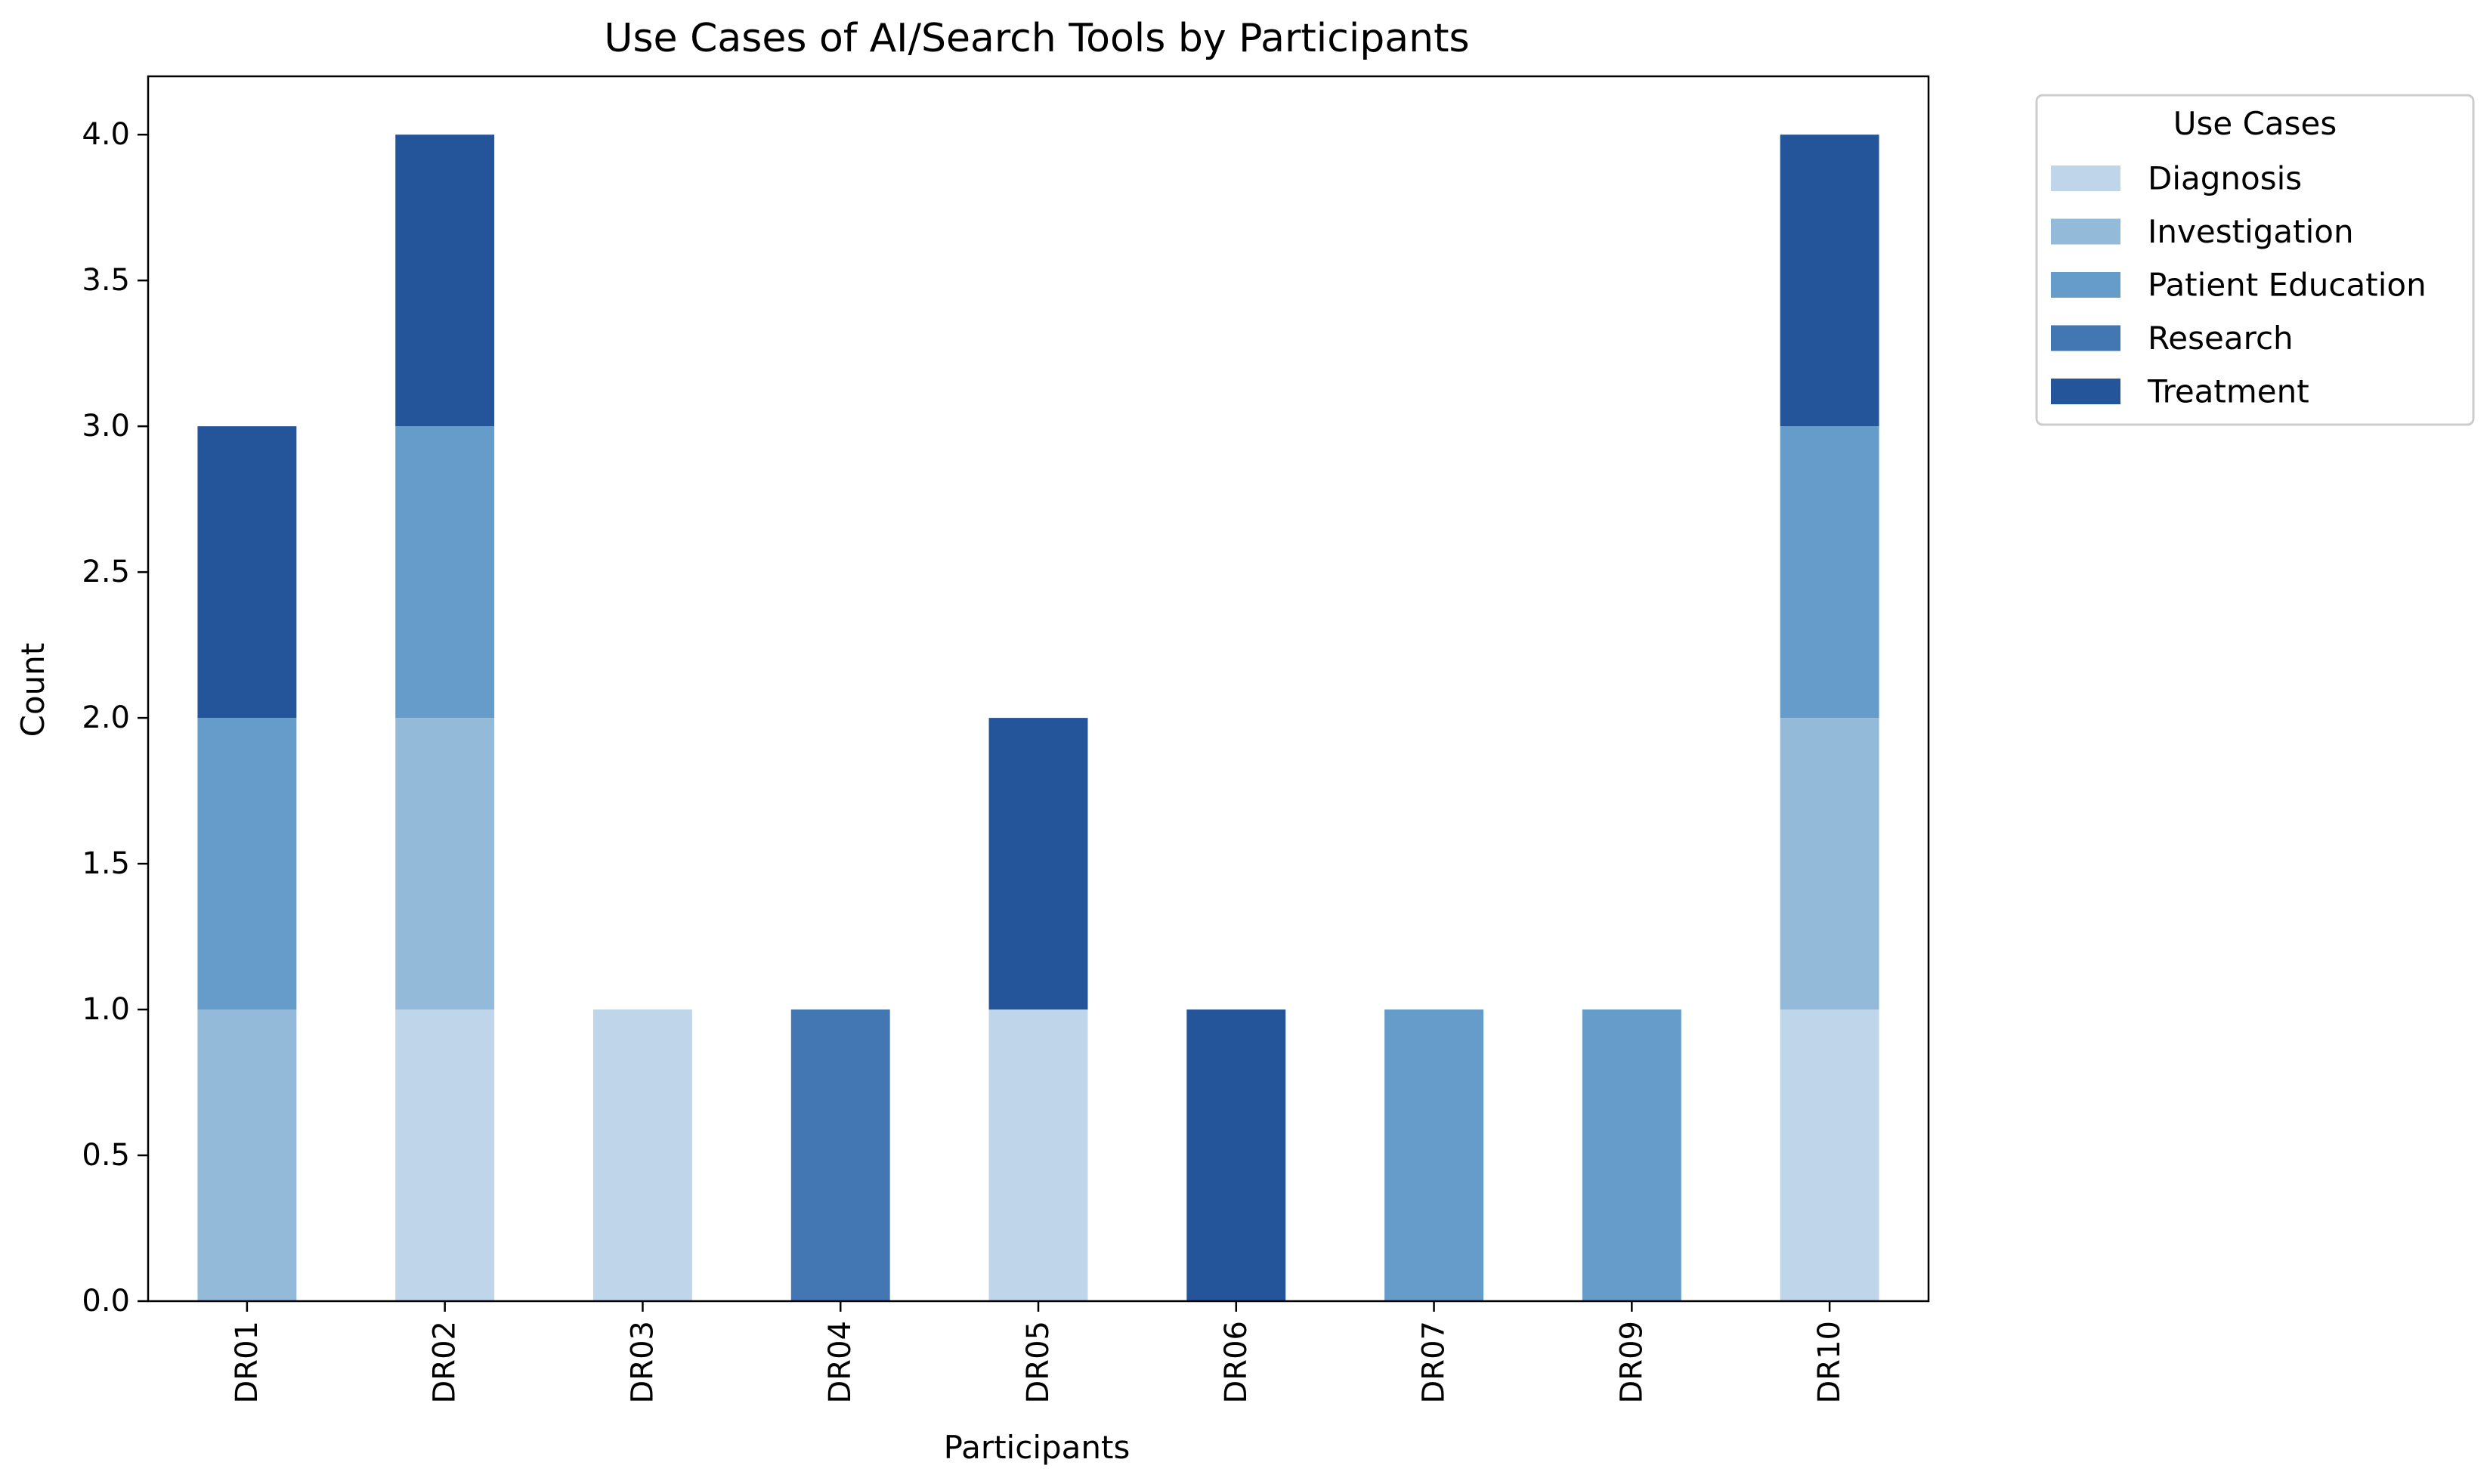 The height and width of the screenshot is (1484, 2490). I want to click on y-tick-label: 1.0, so click(106, 1009).